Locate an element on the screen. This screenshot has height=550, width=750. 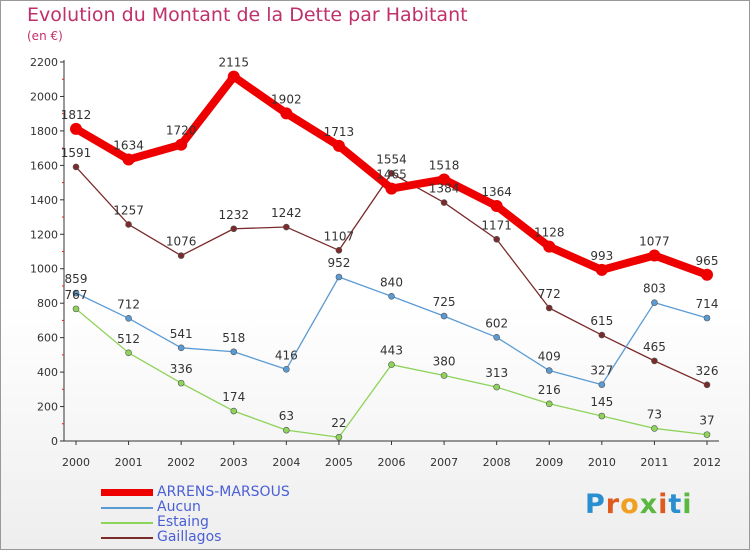
data-label: 859 is located at coordinates (76, 279).